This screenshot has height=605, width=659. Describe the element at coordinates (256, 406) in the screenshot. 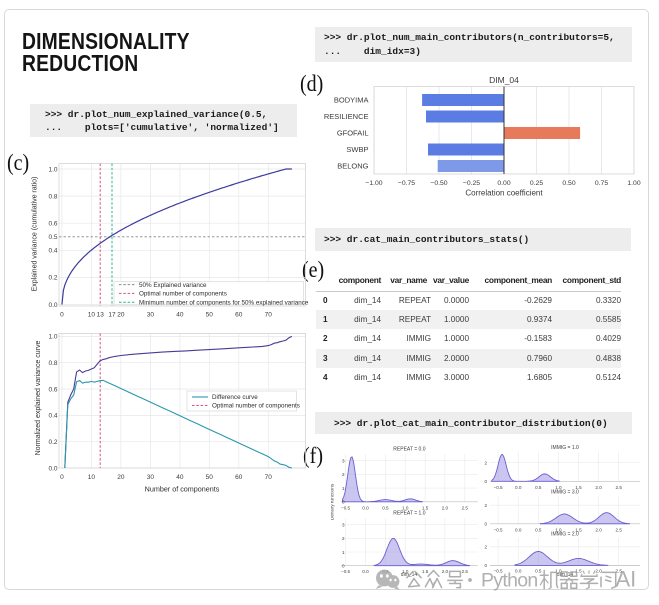

I see `svg-text: Optimal number of components` at that location.